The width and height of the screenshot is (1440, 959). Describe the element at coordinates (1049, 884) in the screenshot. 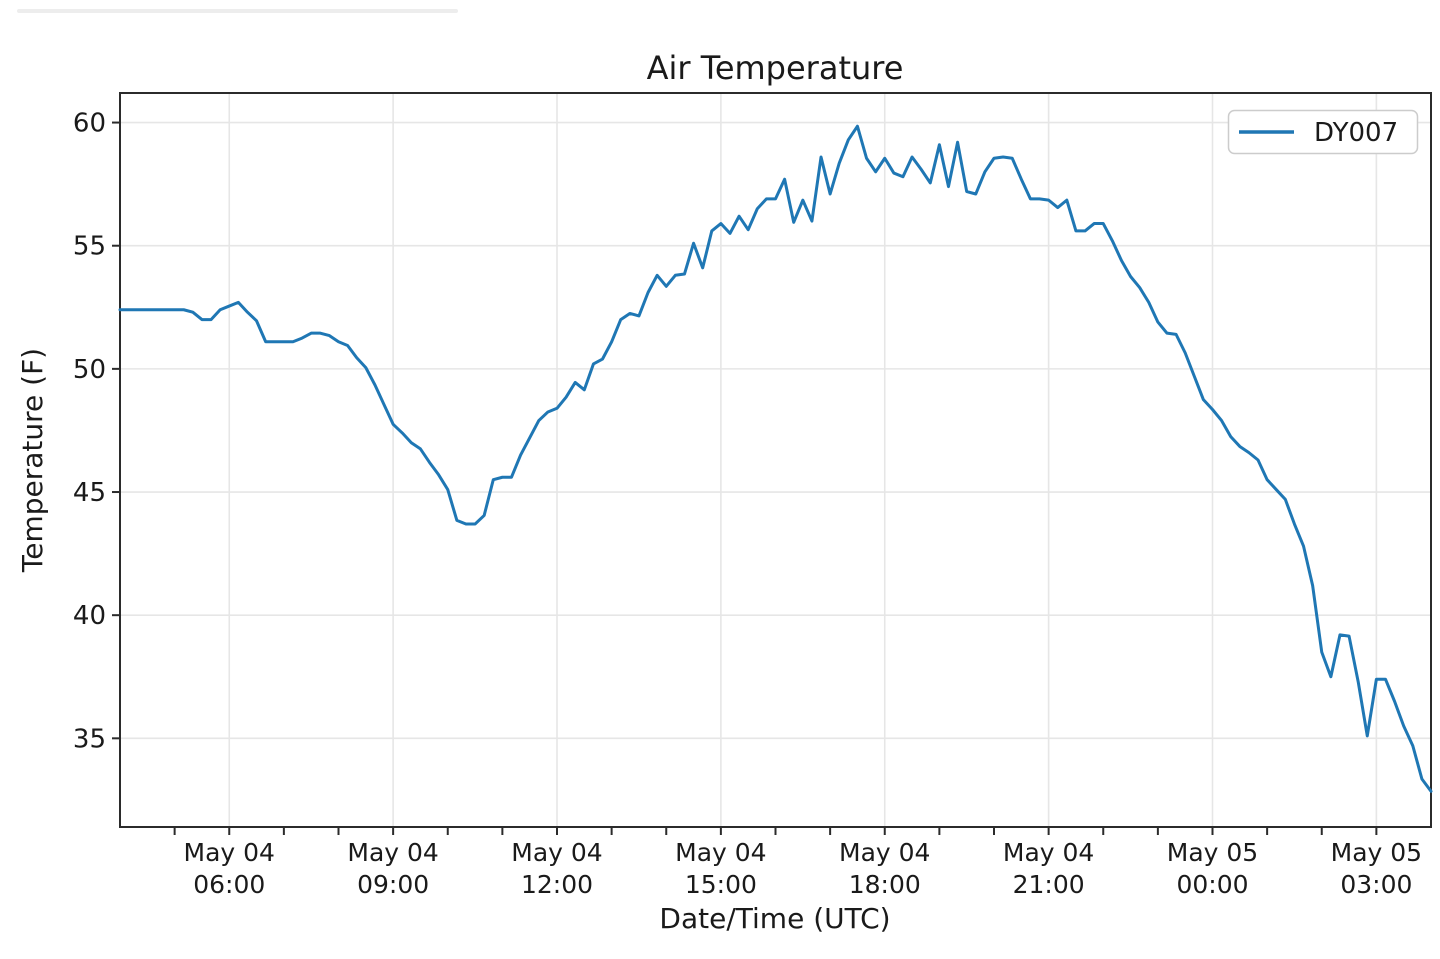

I see `x-tick-label-time: 21:00` at that location.